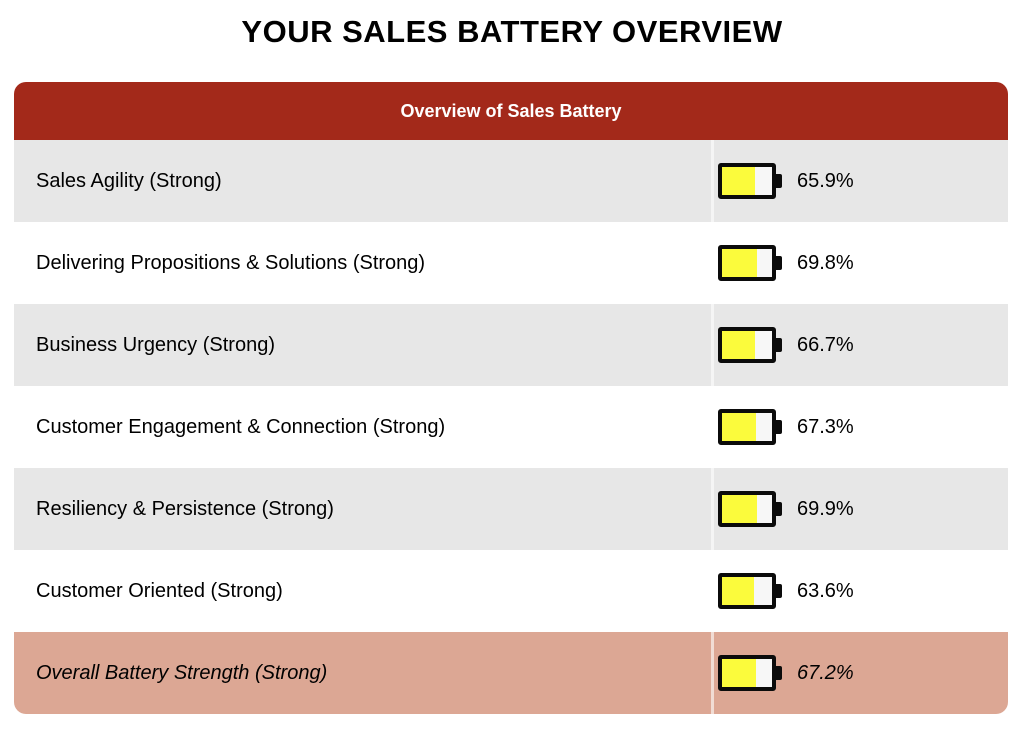 This screenshot has height=732, width=1024. Describe the element at coordinates (859, 509) in the screenshot. I see `metric-value-cell: 69.9%` at that location.